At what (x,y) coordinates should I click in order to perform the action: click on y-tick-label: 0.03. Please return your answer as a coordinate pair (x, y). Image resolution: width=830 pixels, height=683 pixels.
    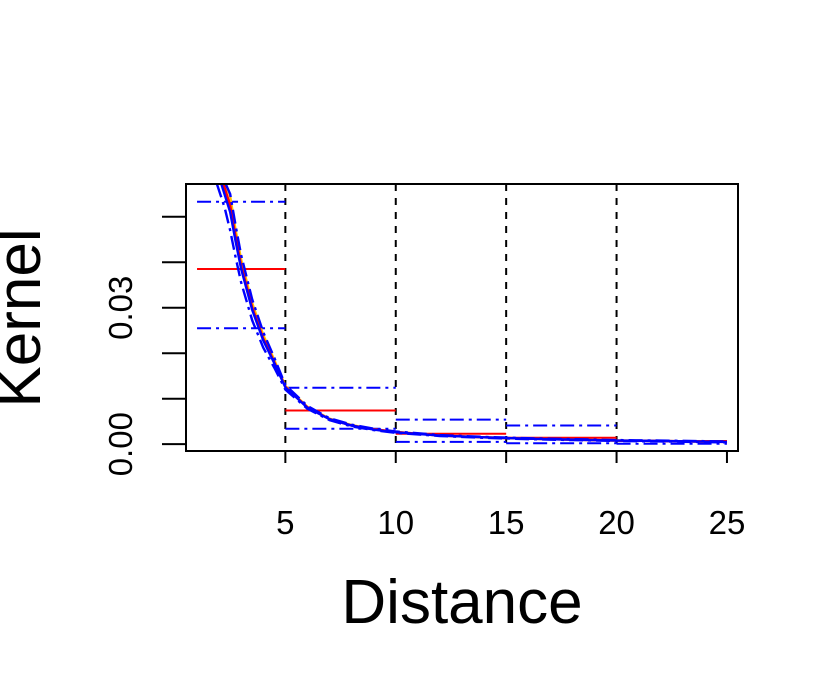
    Looking at the image, I should click on (120, 308).